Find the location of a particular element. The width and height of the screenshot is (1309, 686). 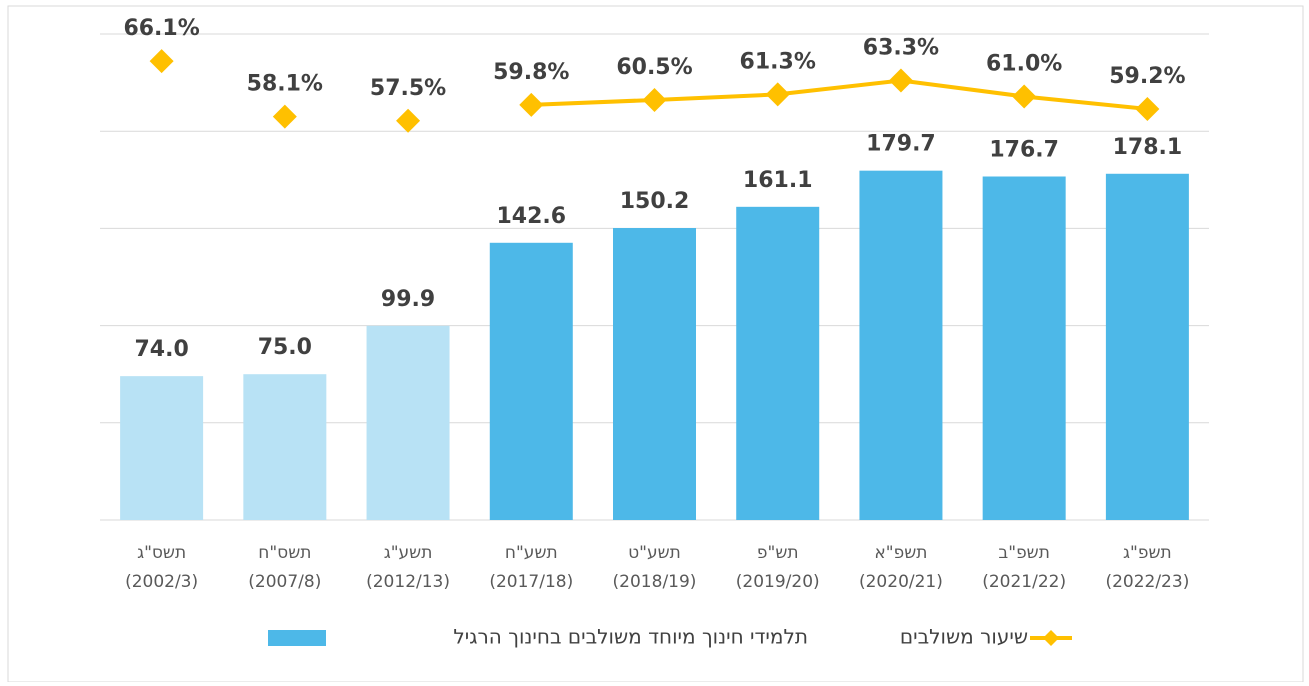

x-tick-label: (2012/13) is located at coordinates (408, 582).